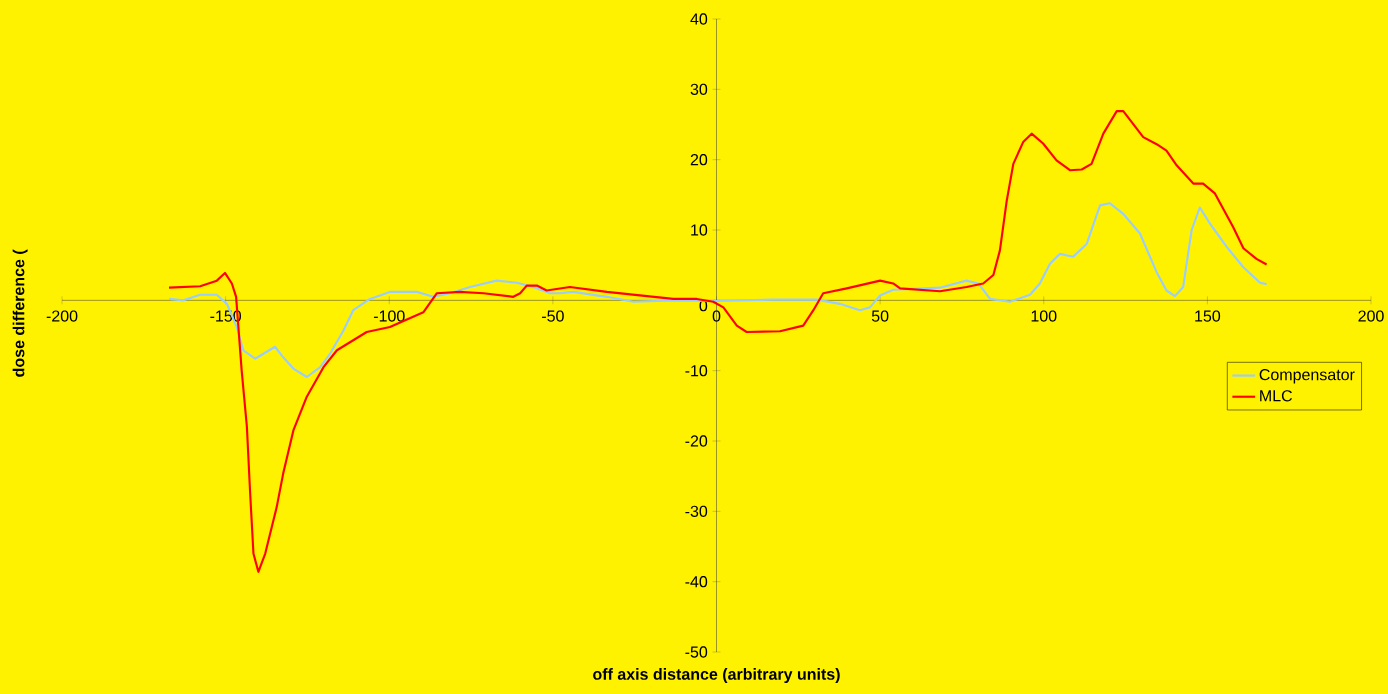  I want to click on y-tick-label: -40, so click(696, 582).